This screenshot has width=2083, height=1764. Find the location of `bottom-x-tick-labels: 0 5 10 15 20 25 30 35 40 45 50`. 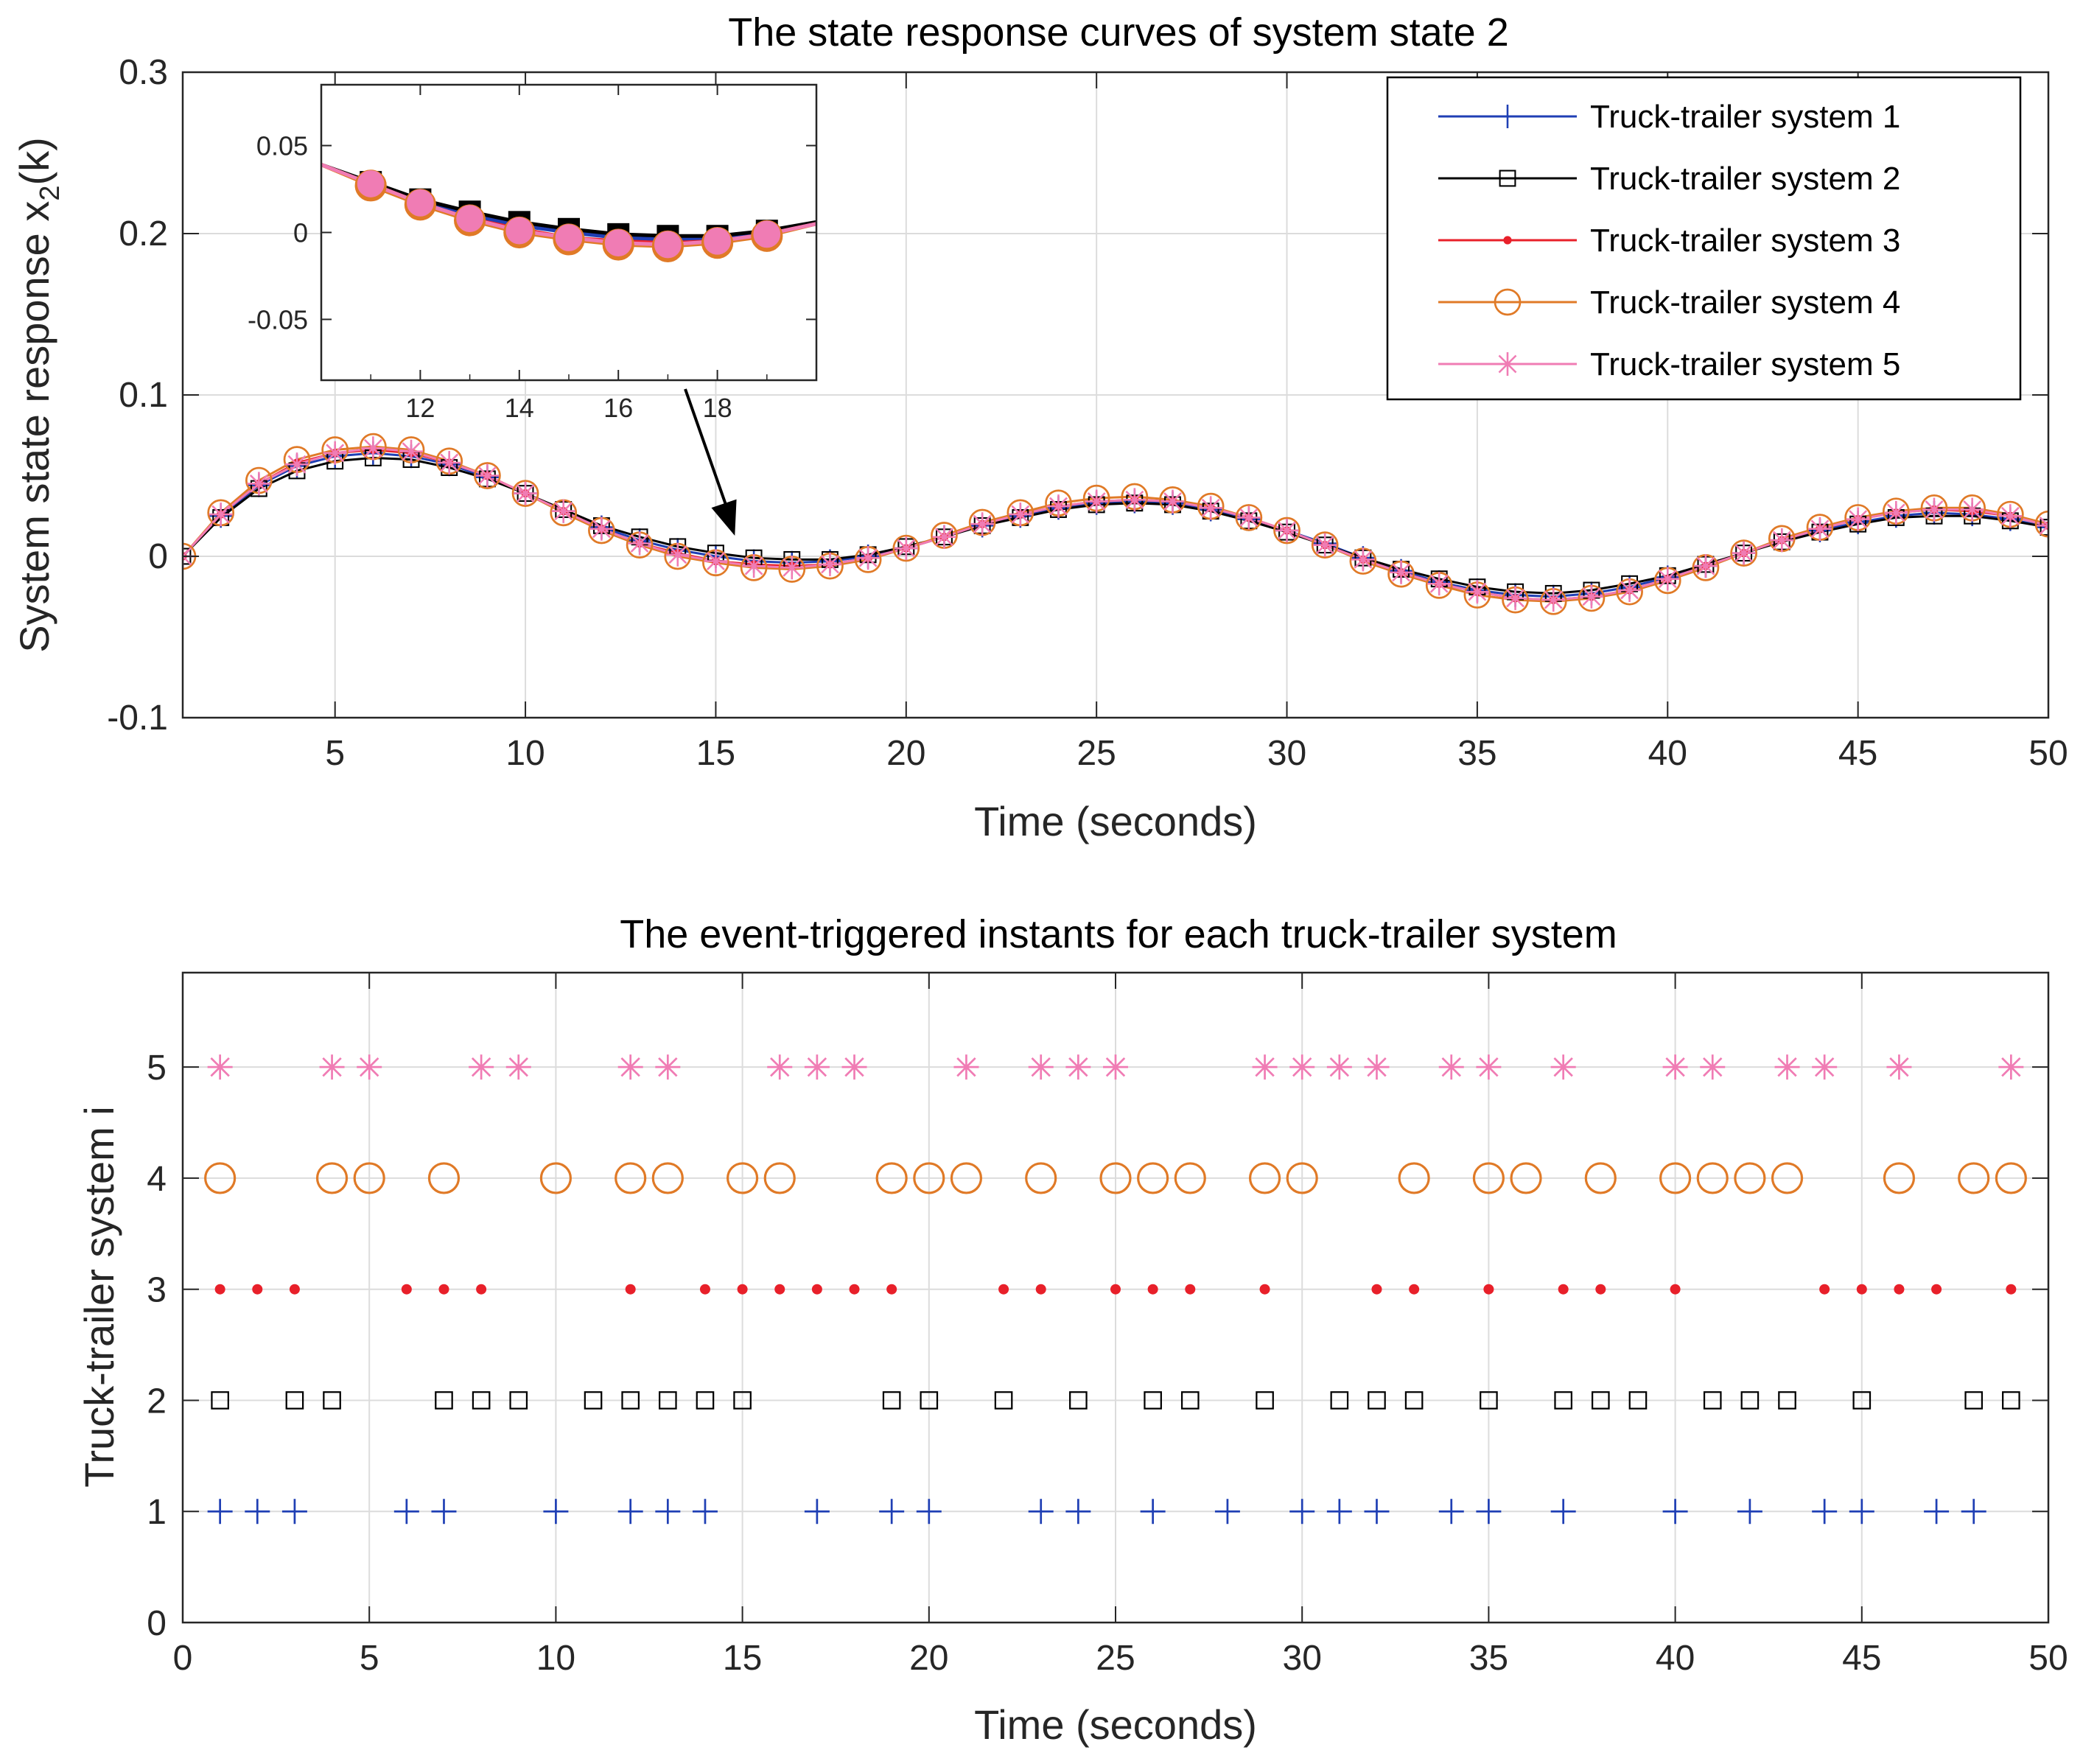

bottom-x-tick-labels: 0 5 10 15 20 25 30 35 40 45 50 is located at coordinates (1120, 1659).